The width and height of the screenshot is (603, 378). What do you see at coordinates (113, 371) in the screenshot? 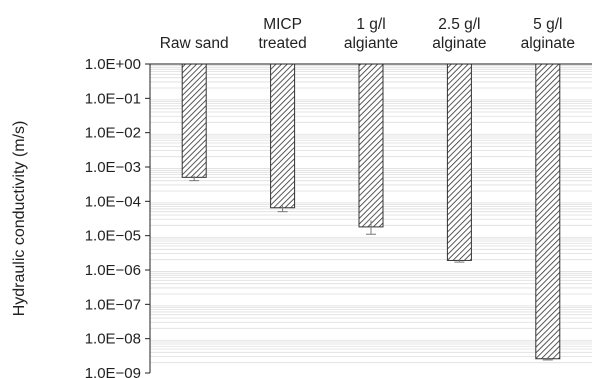
I see `y-tick-label: 1.0E−09` at bounding box center [113, 371].